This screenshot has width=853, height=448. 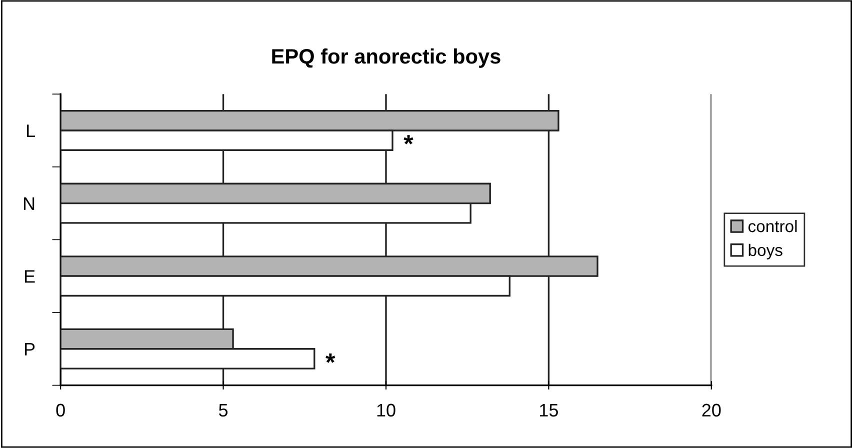 What do you see at coordinates (29, 203) in the screenshot?
I see `y-tick-label: N` at bounding box center [29, 203].